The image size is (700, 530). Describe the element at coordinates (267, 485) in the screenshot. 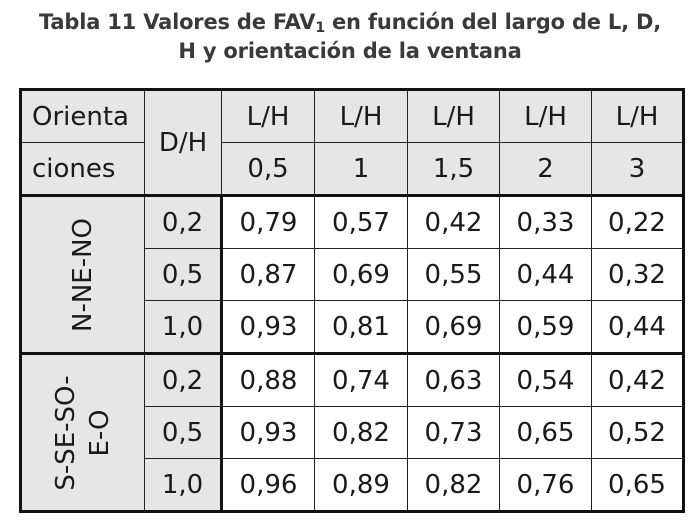

I see `fav-value: 0,96` at that location.